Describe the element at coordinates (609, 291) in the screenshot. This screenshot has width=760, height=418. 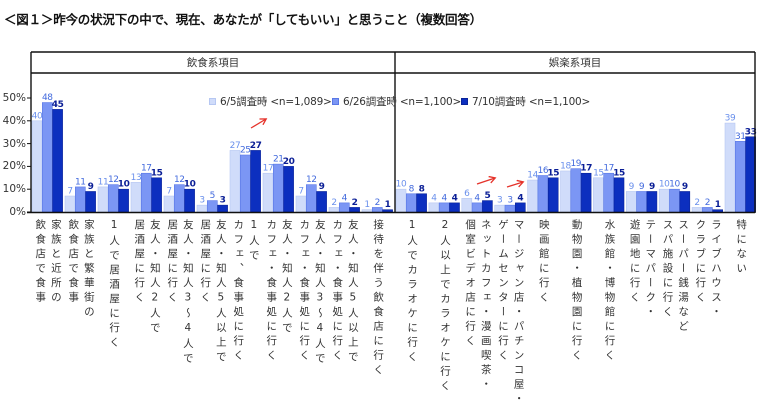
I see `category-label-line: 水族館・博物館に行く` at that location.